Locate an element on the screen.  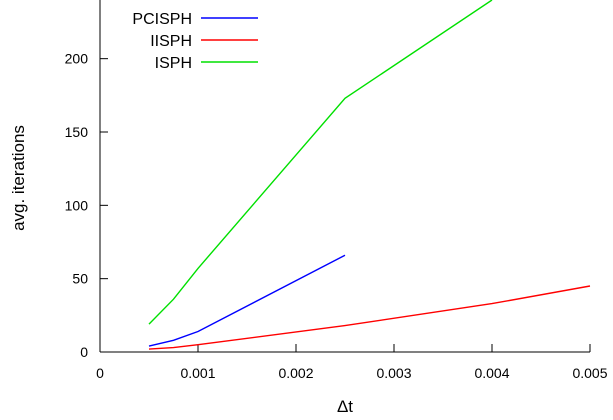
x-tick-label: 0 is located at coordinates (100, 373).